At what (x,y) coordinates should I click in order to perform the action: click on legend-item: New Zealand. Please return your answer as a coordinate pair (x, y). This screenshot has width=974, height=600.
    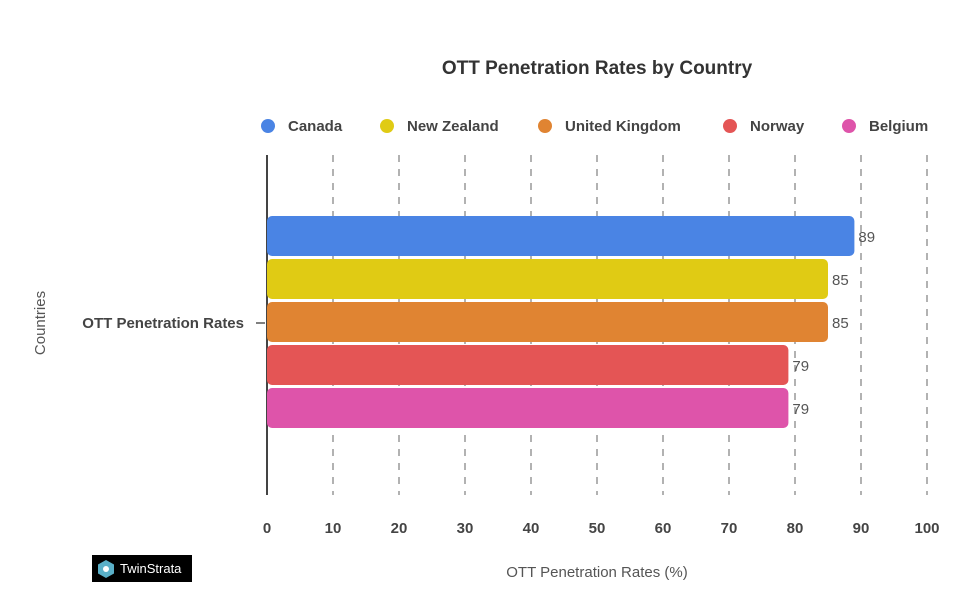
    Looking at the image, I should click on (439, 126).